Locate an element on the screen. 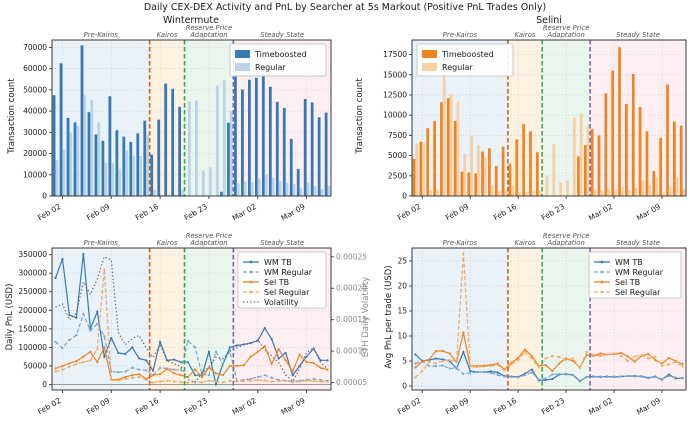 Image resolution: width=690 pixels, height=427 pixels. y-axis-ticks: 0 2500 5000 7500 10000 12500 15000 17500 is located at coordinates (397, 125).